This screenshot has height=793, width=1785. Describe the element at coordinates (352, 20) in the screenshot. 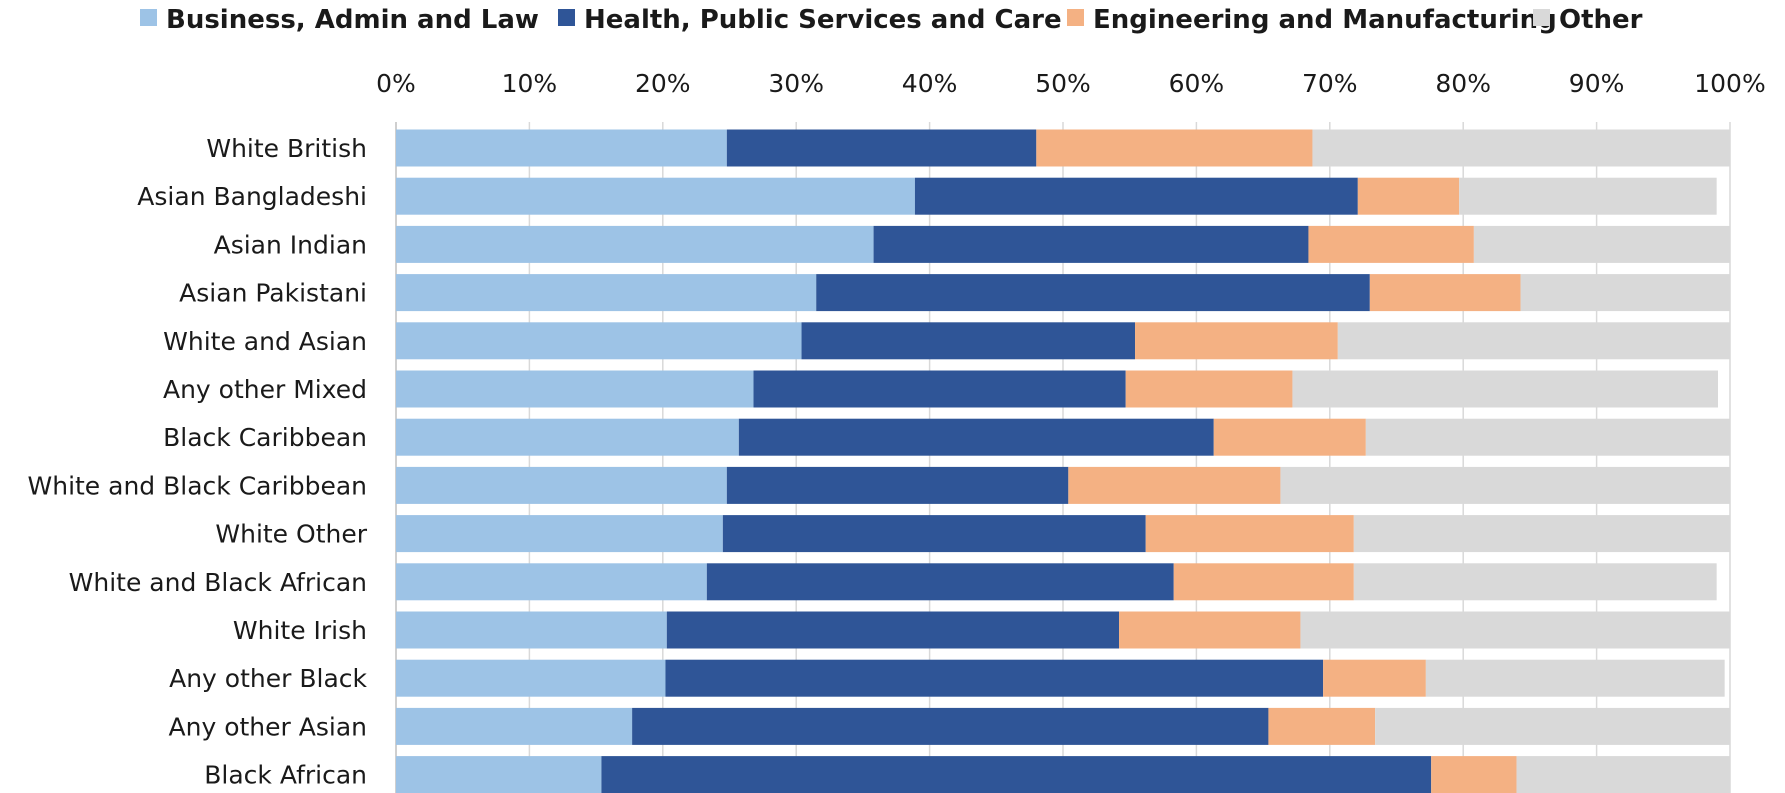

I see `legend-label-0: Business, Admin and Law` at that location.